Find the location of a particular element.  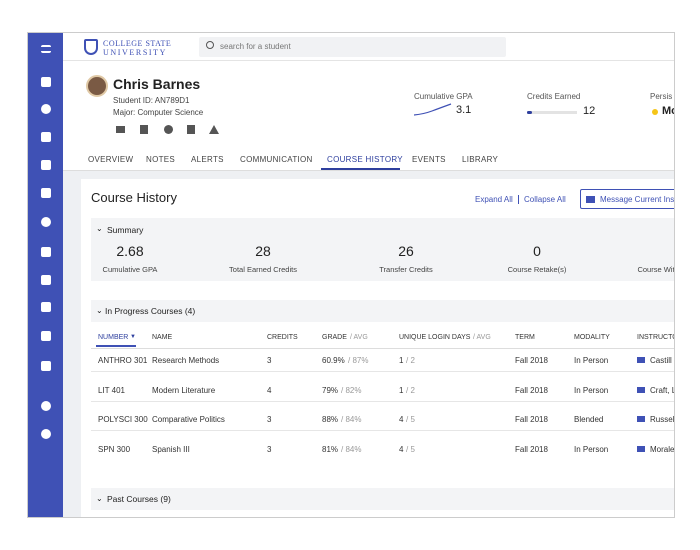

credits-bar is located at coordinates (552, 112).